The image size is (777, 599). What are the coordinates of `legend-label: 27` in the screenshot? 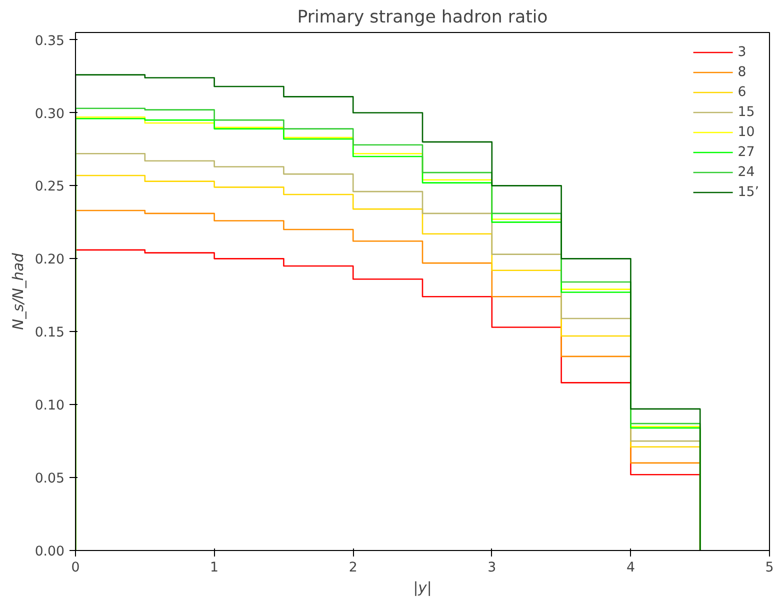 It's located at (747, 152).